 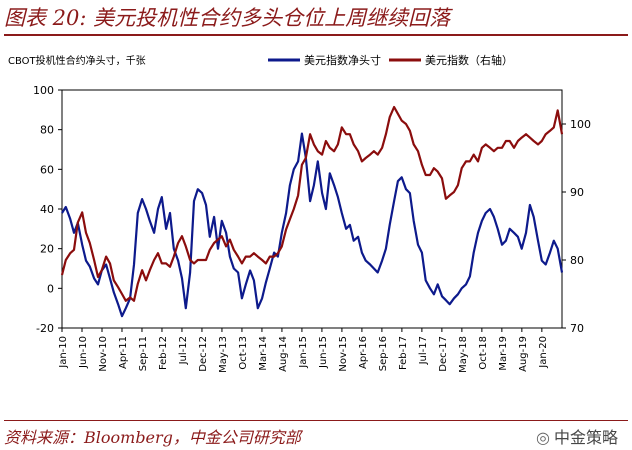 I want to click on x-tick-label: Jun-15, so click(x=323, y=352).